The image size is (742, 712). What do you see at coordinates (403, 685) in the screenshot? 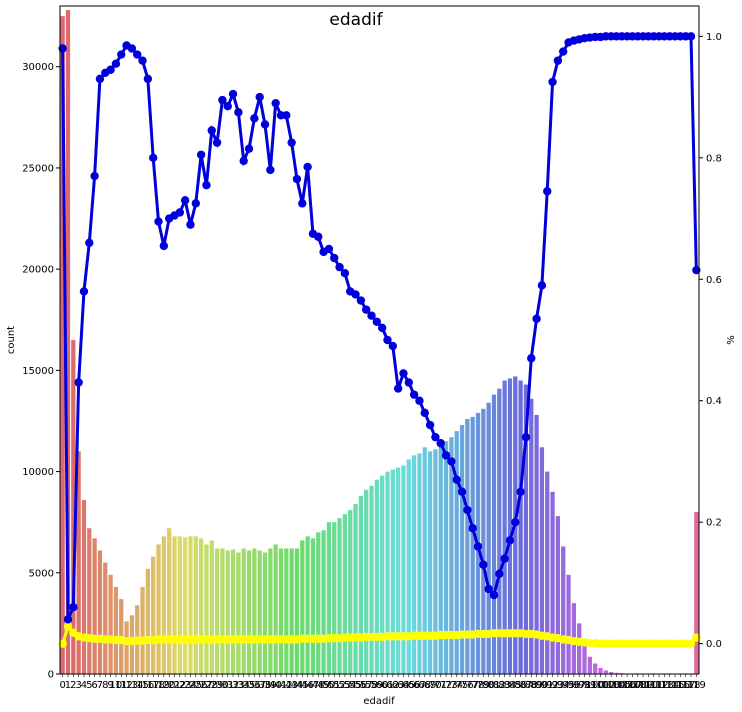
I see `x-tick-label-64: 64` at bounding box center [403, 685].